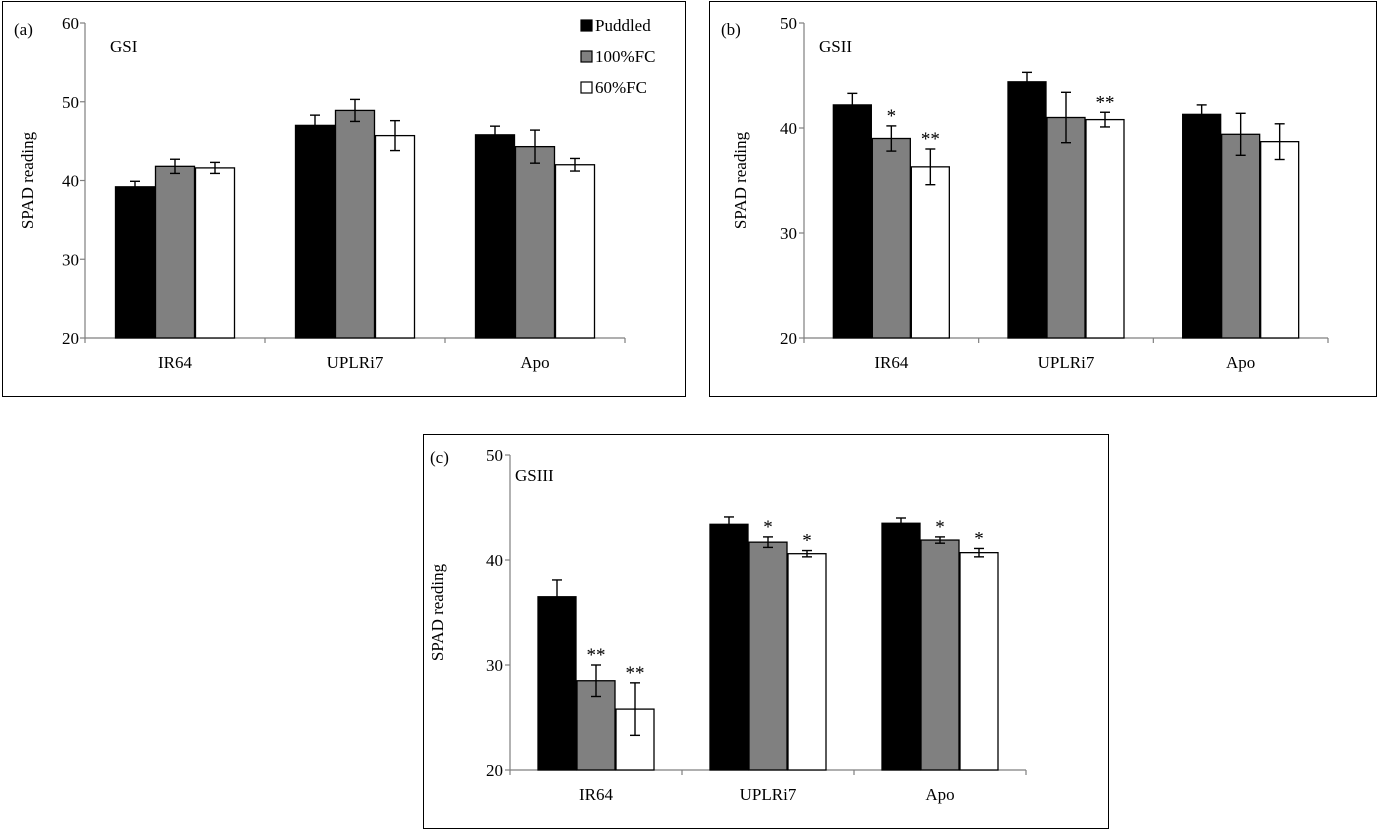  I want to click on panel-label: (c), so click(439, 457).